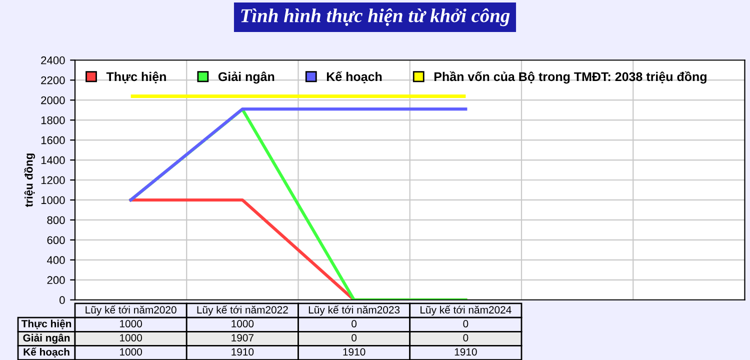  Describe the element at coordinates (62, 300) in the screenshot. I see `y-tick-label: 0` at that location.